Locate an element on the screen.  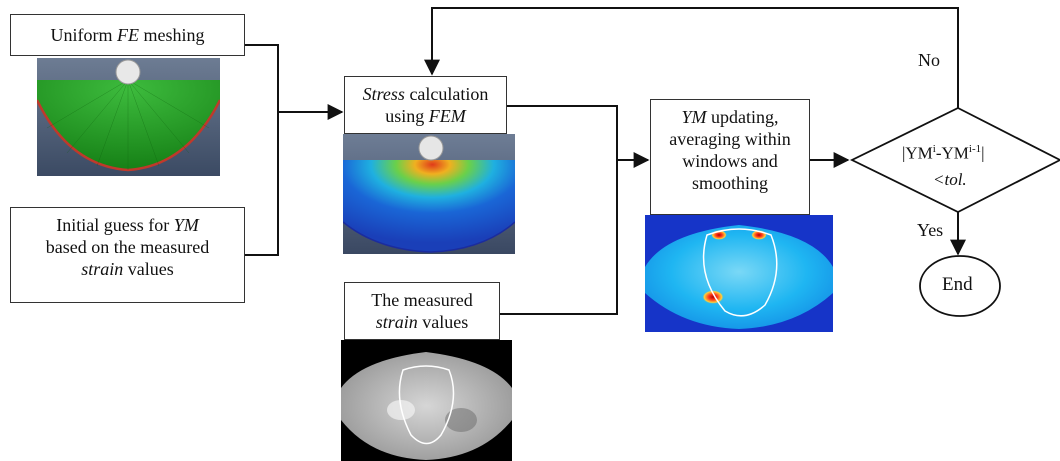
end-terminal is located at coordinates (960, 286).